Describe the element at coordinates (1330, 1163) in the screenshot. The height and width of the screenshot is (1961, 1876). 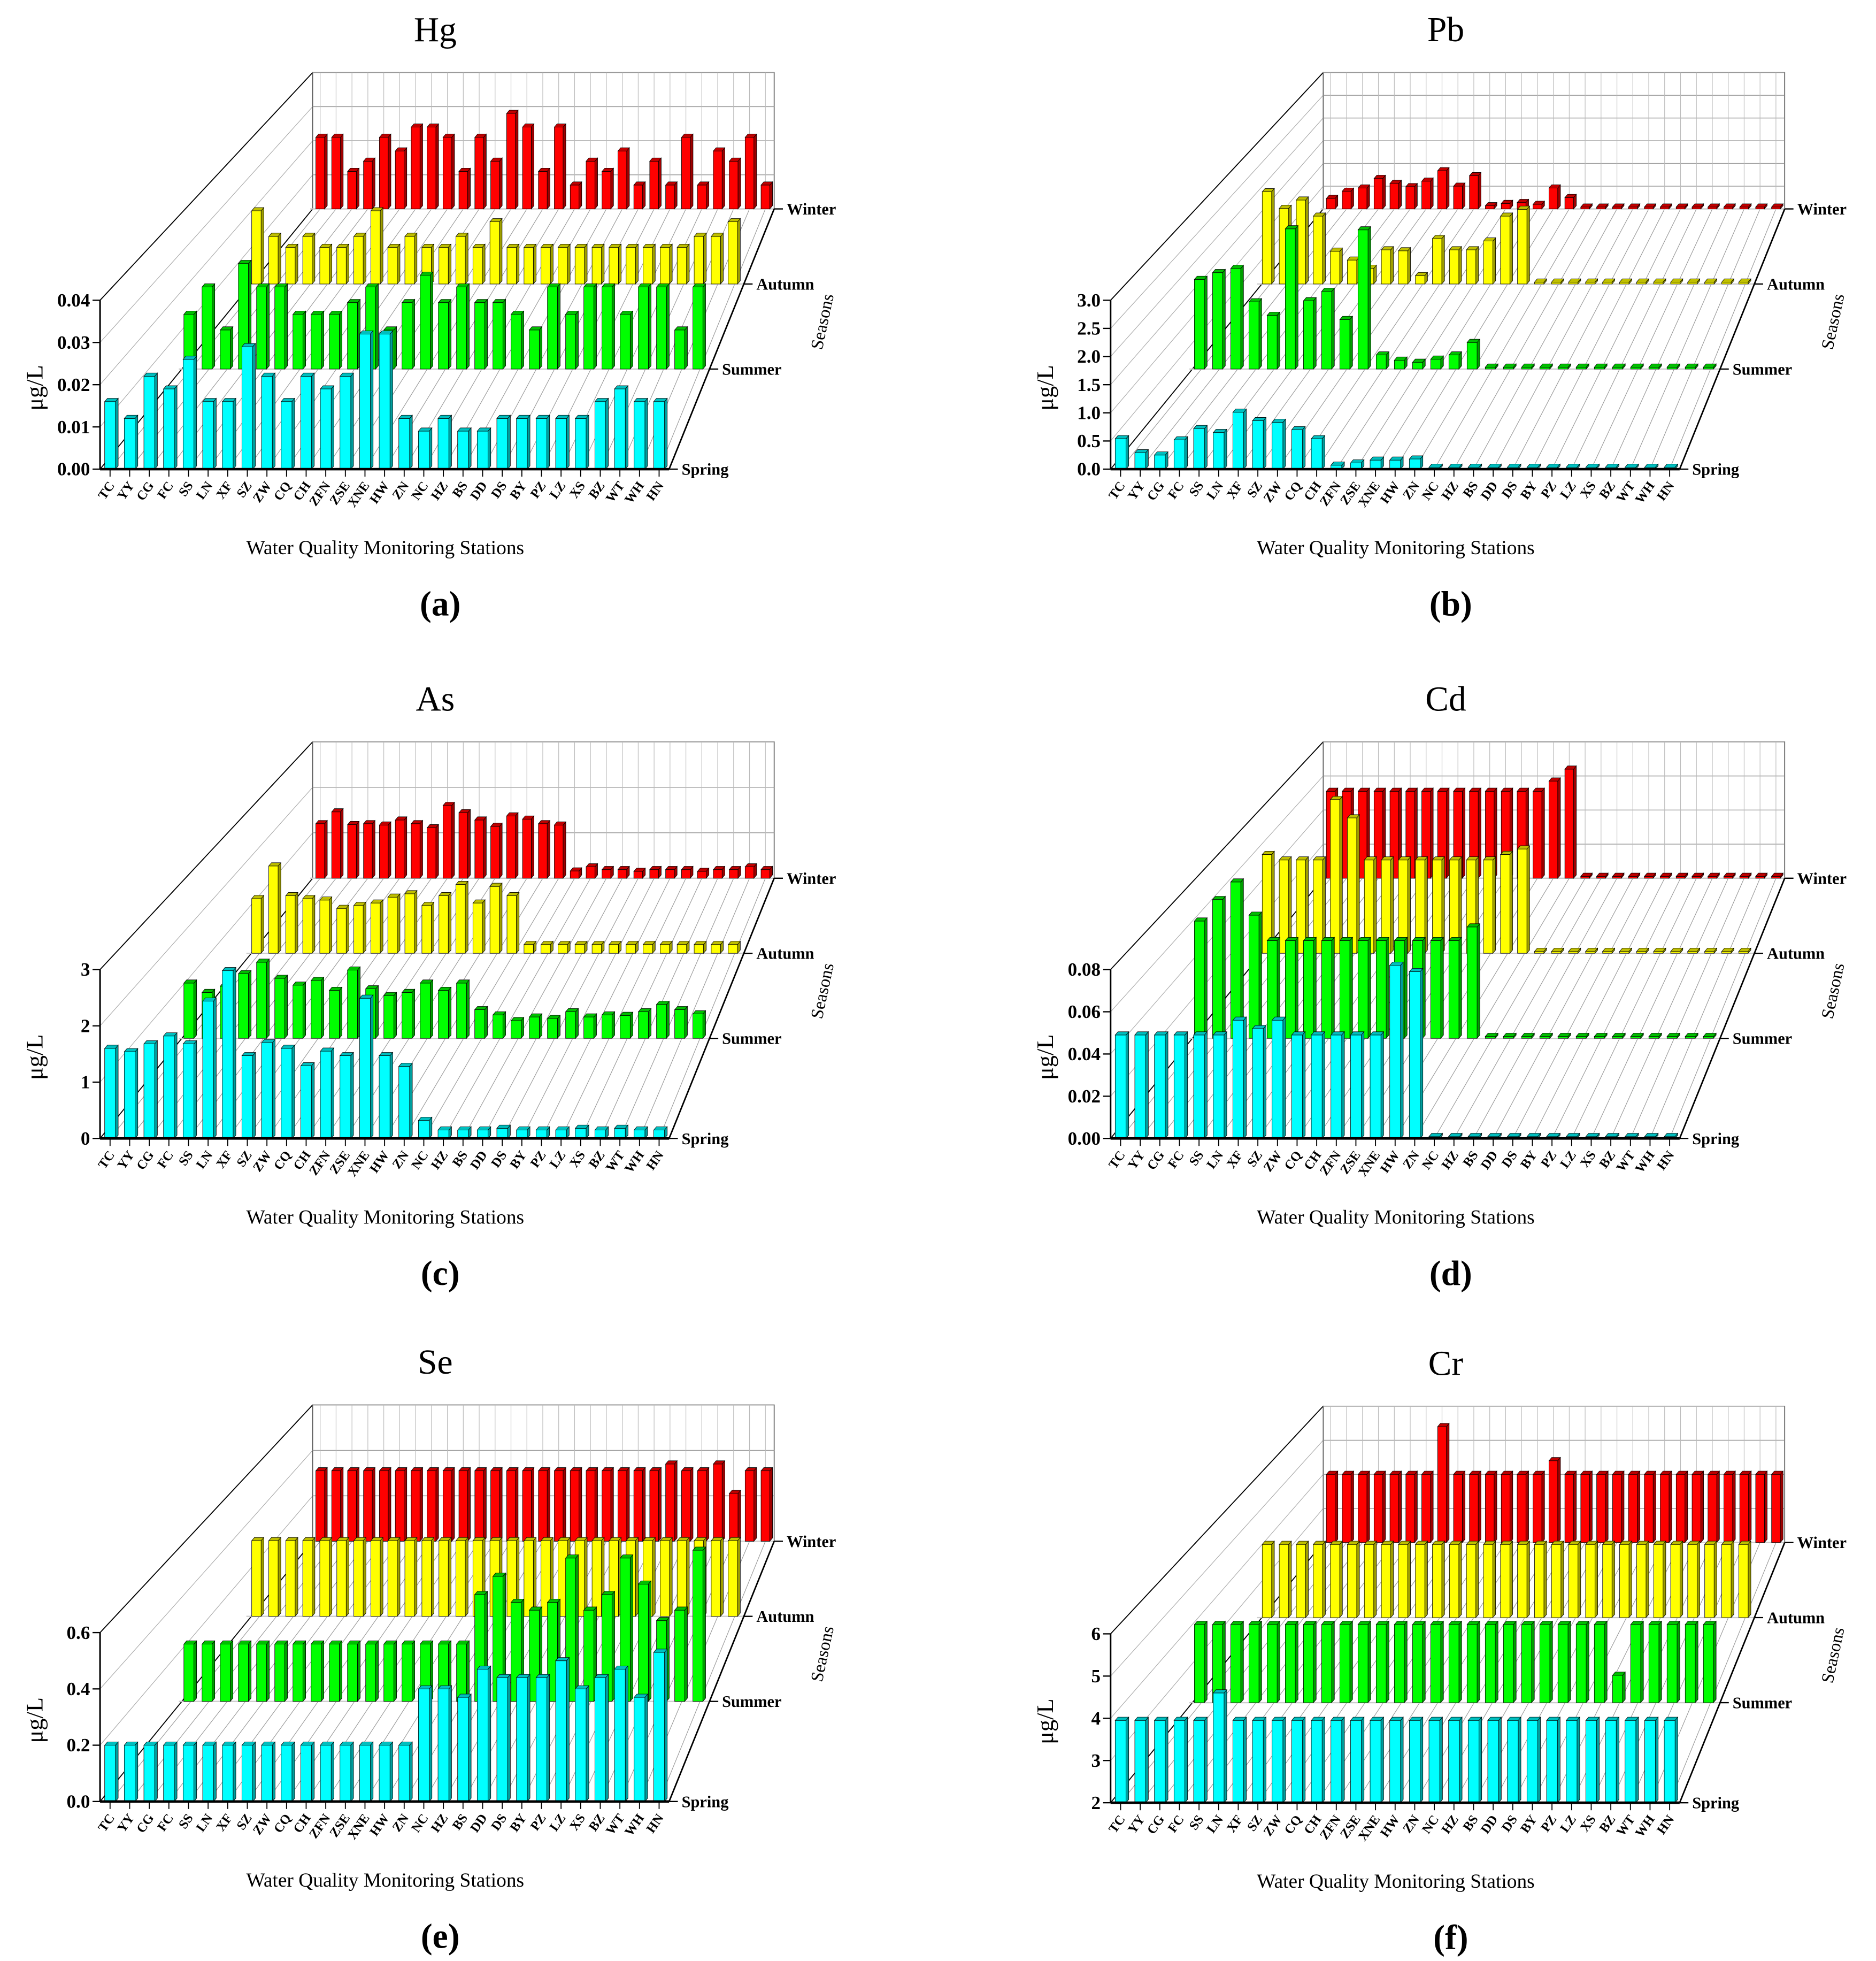
I see `station-label: ZFN` at that location.